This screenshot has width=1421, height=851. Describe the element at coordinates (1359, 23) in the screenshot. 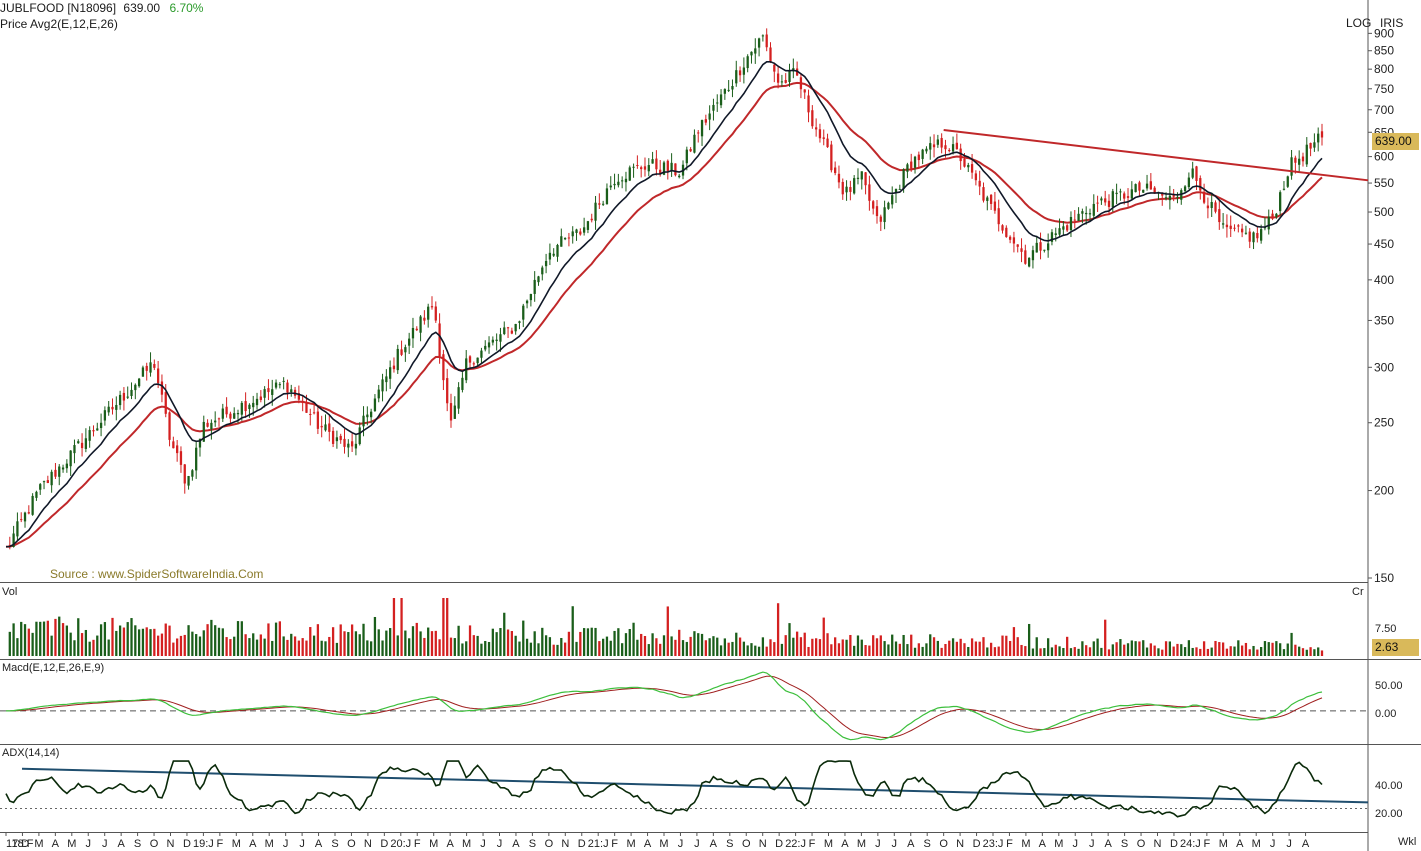

I see `log-scale-toggle: LOG` at that location.